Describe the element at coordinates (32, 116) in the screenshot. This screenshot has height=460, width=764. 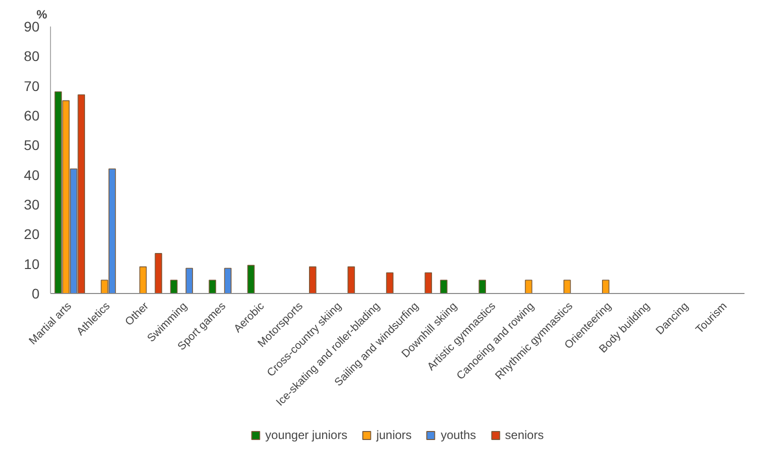
I see `y-tick-label: 60` at that location.